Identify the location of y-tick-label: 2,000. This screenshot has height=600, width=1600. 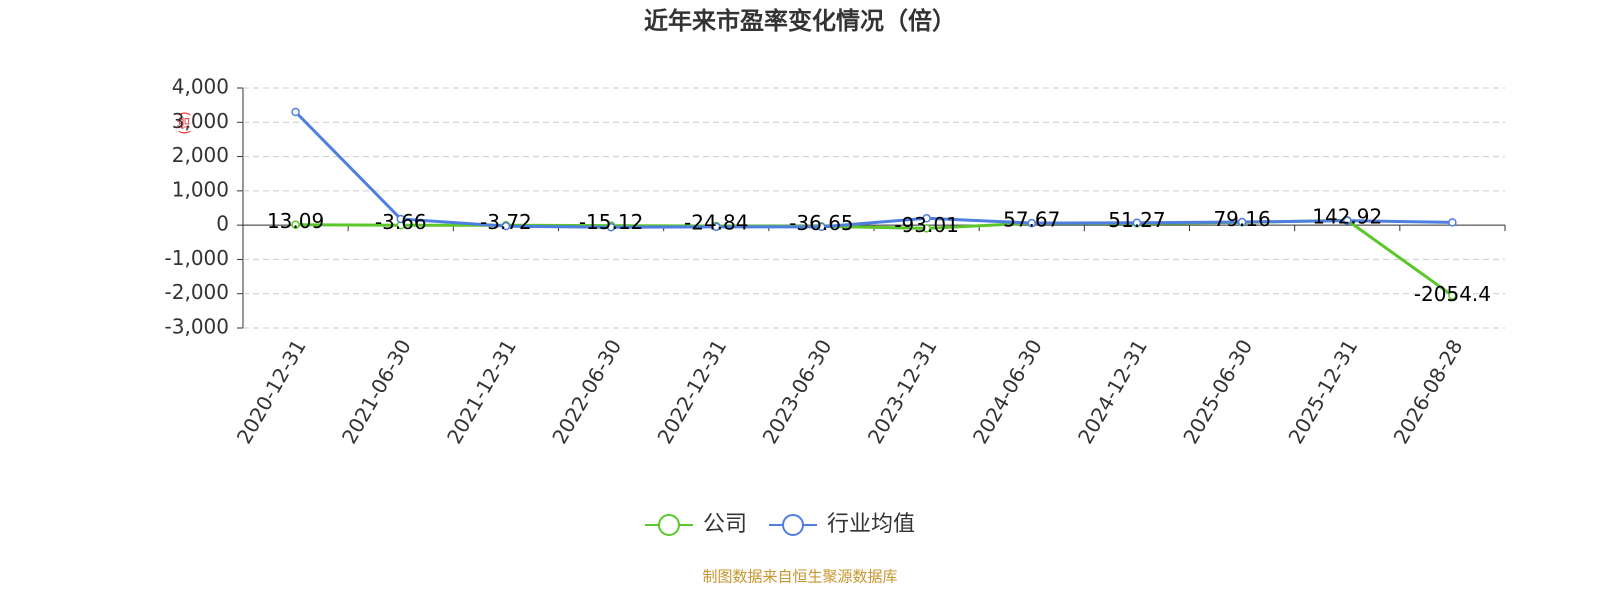
(200, 155).